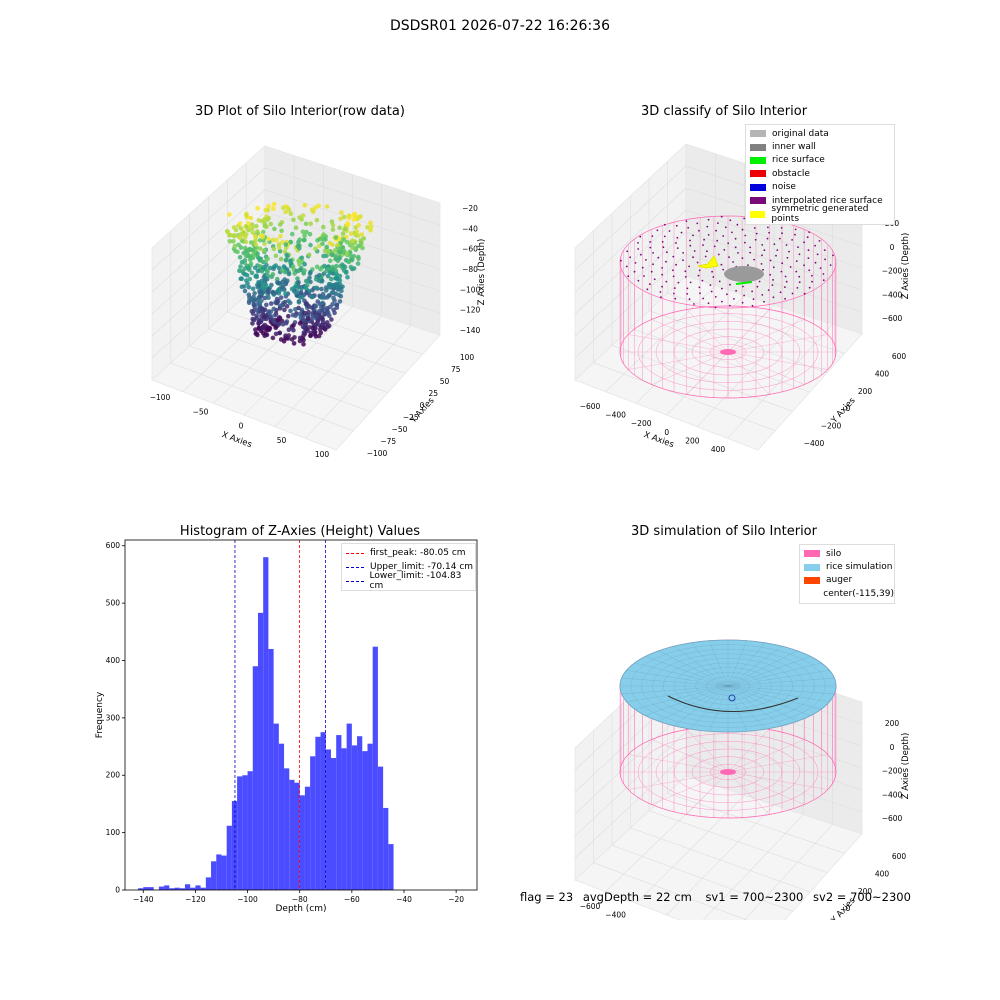  What do you see at coordinates (299, 274) in the screenshot?
I see `raw-point-cloud` at bounding box center [299, 274].